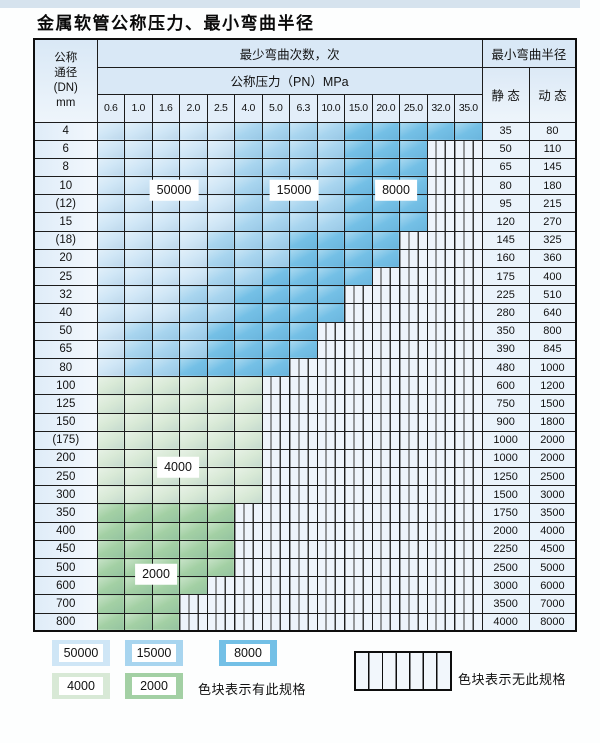 This screenshot has width=600, height=743. What do you see at coordinates (505, 240) in the screenshot?
I see `static-radius-value: 145` at bounding box center [505, 240].